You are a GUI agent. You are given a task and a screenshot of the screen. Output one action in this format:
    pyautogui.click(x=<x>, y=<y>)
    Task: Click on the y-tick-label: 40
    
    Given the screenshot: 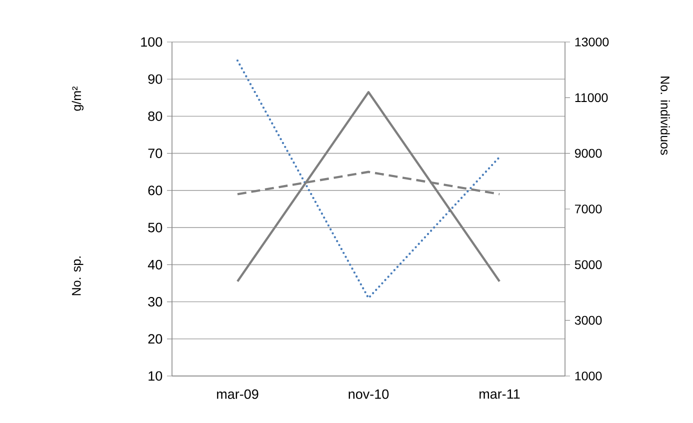 What is the action you would take?
    pyautogui.click(x=155, y=265)
    